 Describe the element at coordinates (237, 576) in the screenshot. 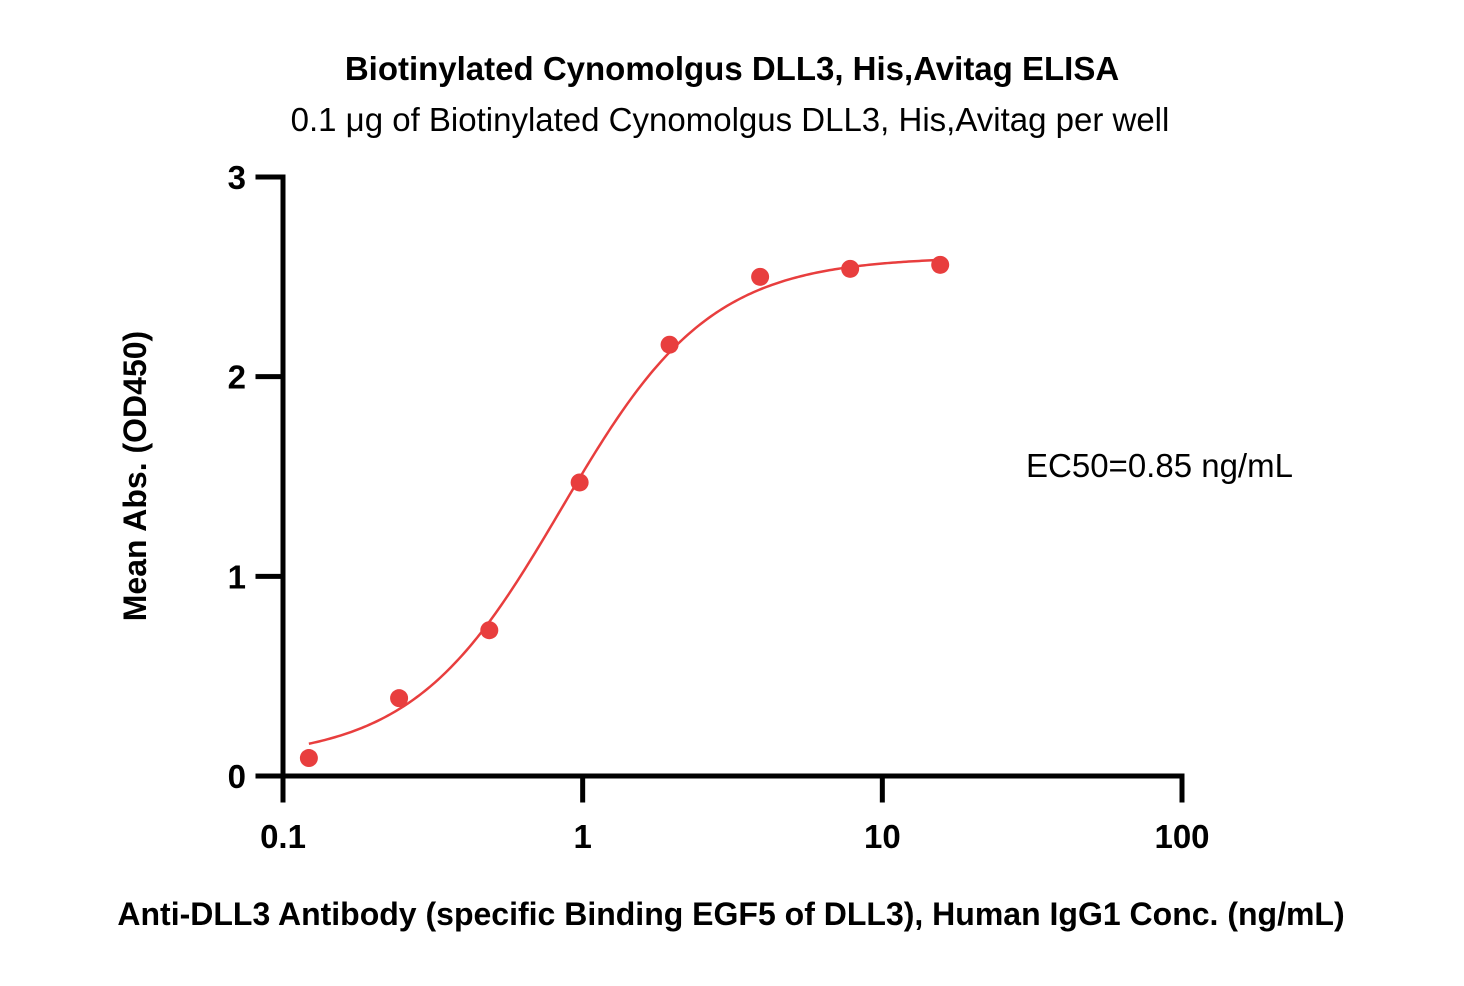

I see `y-tick-label: 1` at that location.